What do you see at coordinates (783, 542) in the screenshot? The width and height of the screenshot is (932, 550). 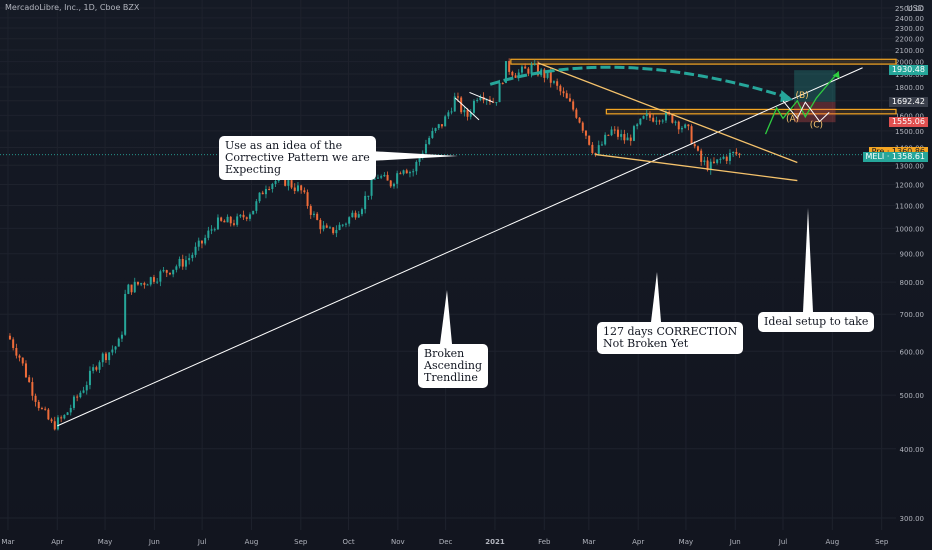 I see `x-tick-label: Jul` at bounding box center [783, 542].